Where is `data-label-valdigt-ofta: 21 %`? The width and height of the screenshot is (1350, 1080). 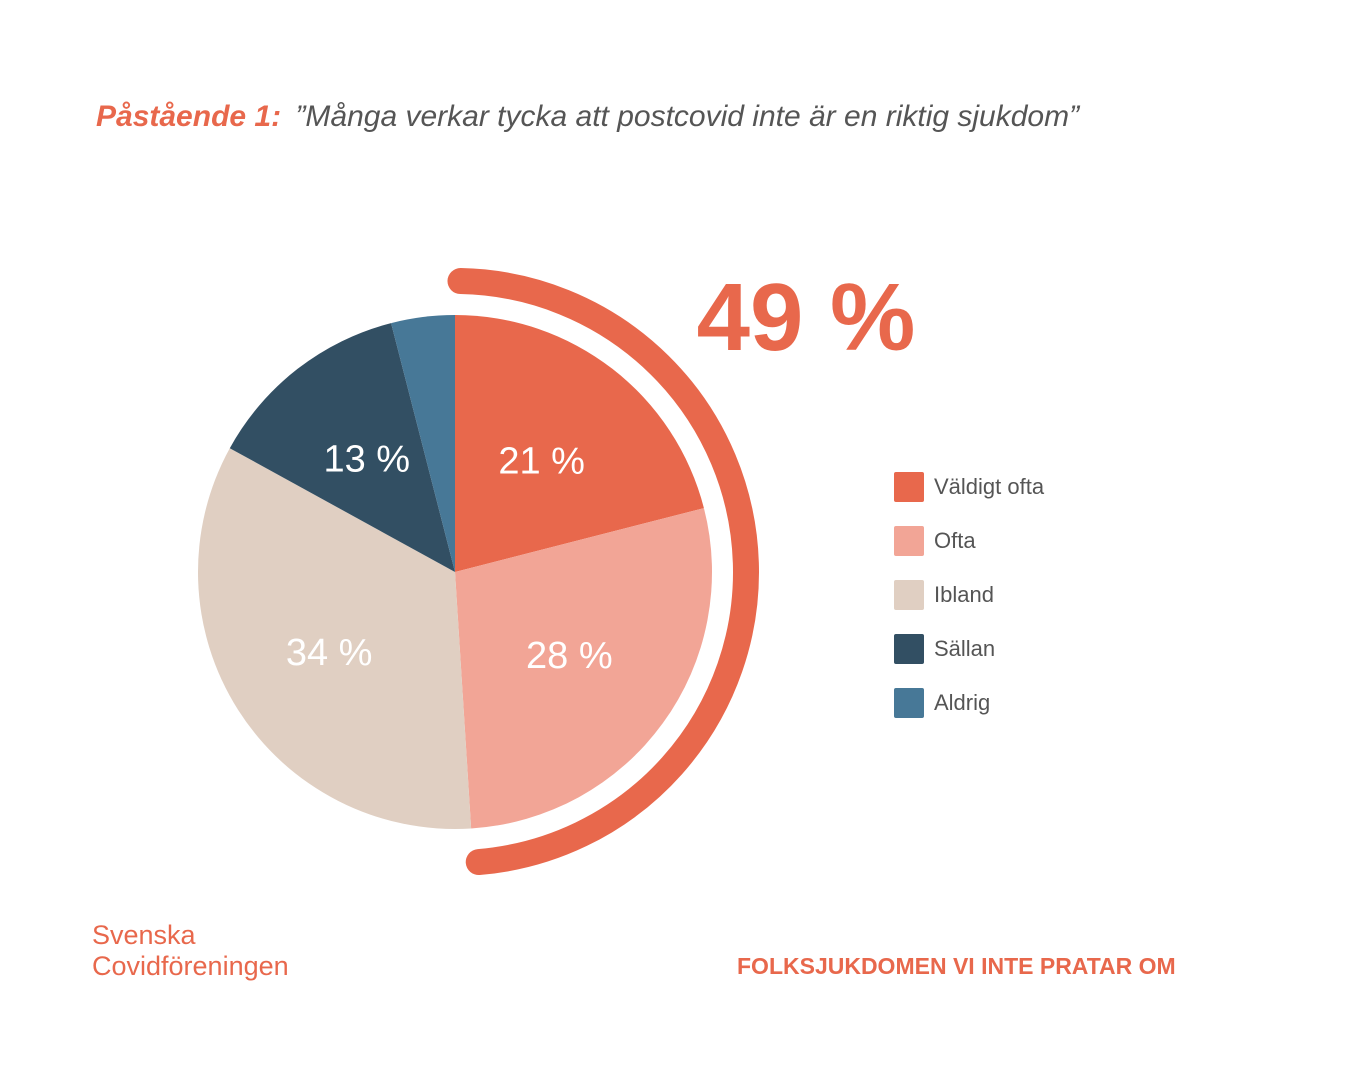
data-label-valdigt-ofta: 21 % is located at coordinates (541, 461).